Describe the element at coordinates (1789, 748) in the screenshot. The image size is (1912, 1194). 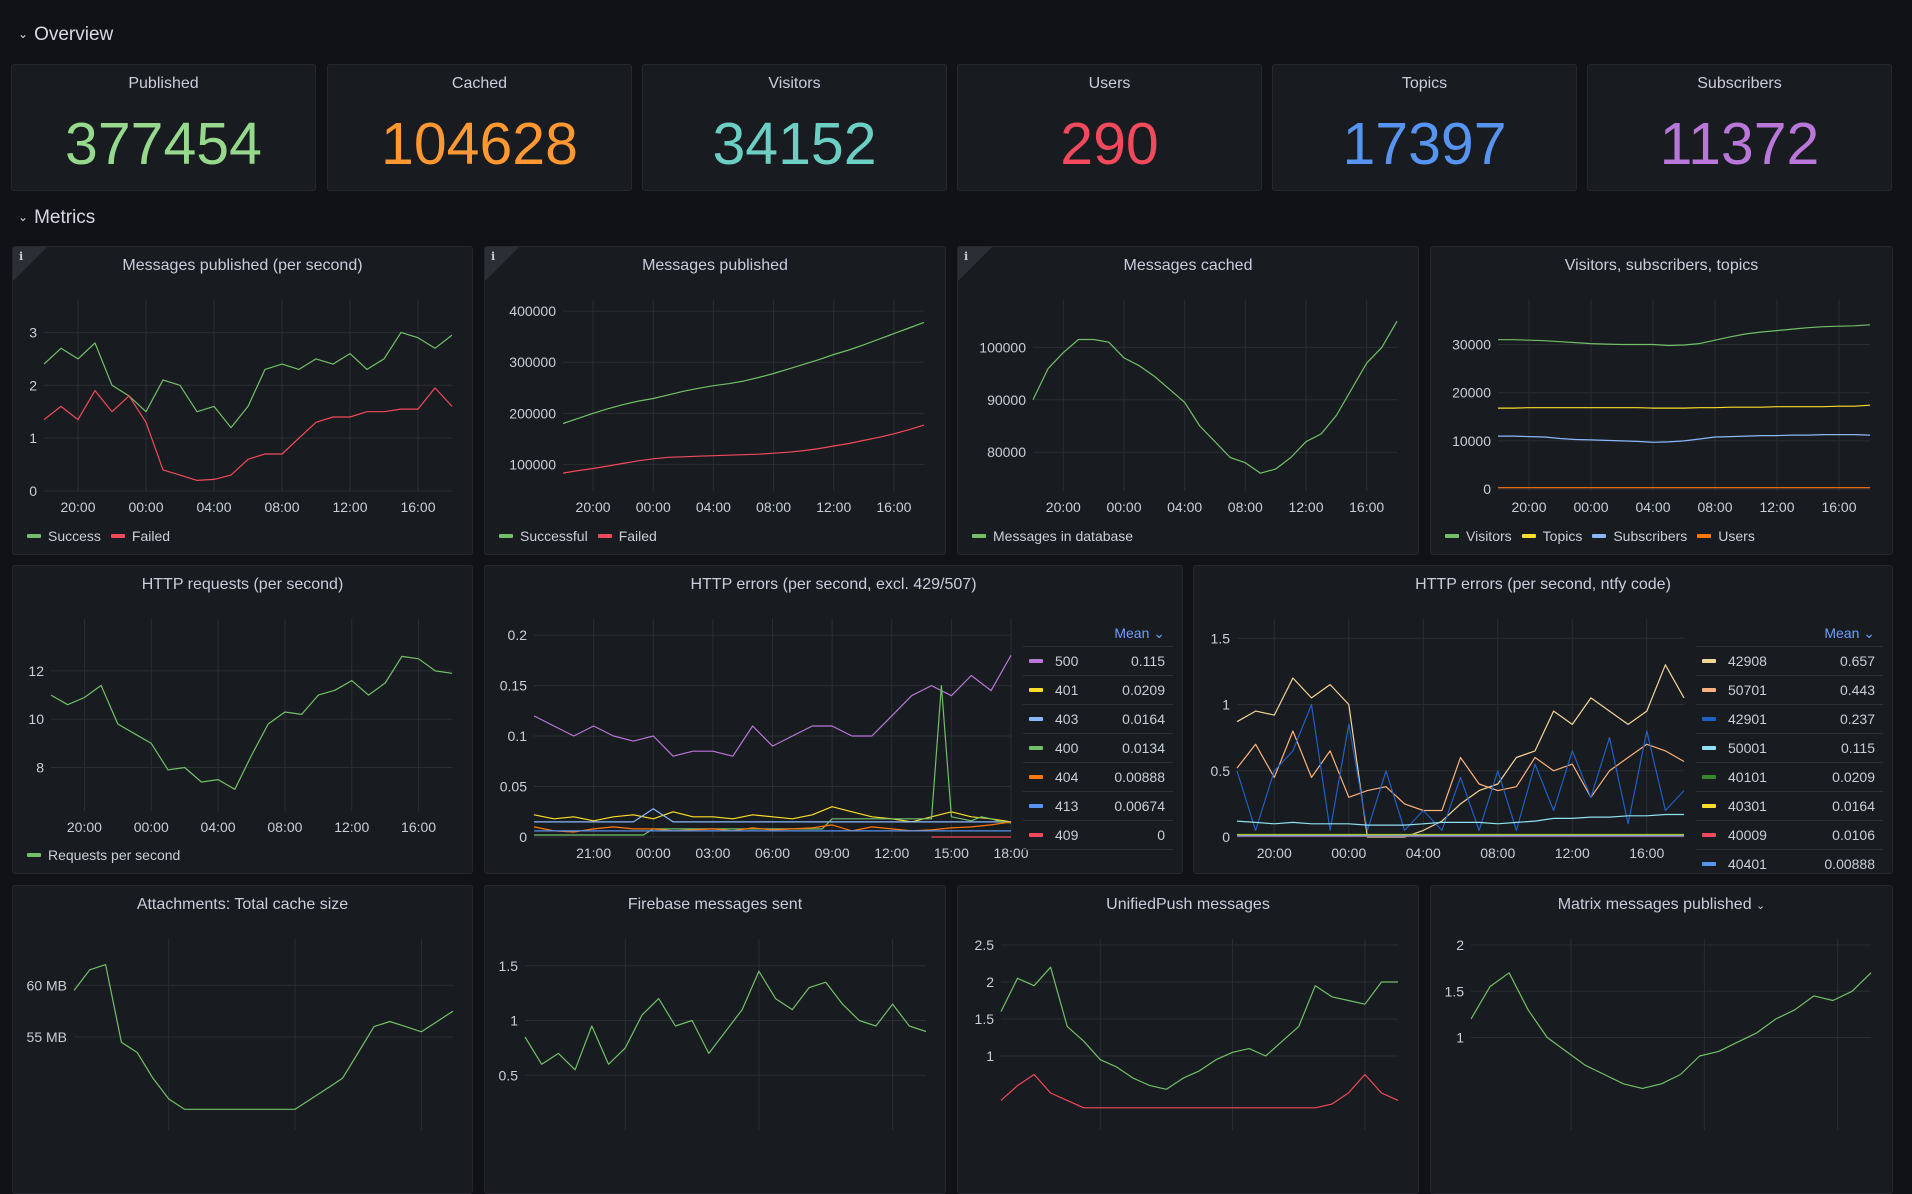
I see `legend-row: 50001 0.115` at that location.